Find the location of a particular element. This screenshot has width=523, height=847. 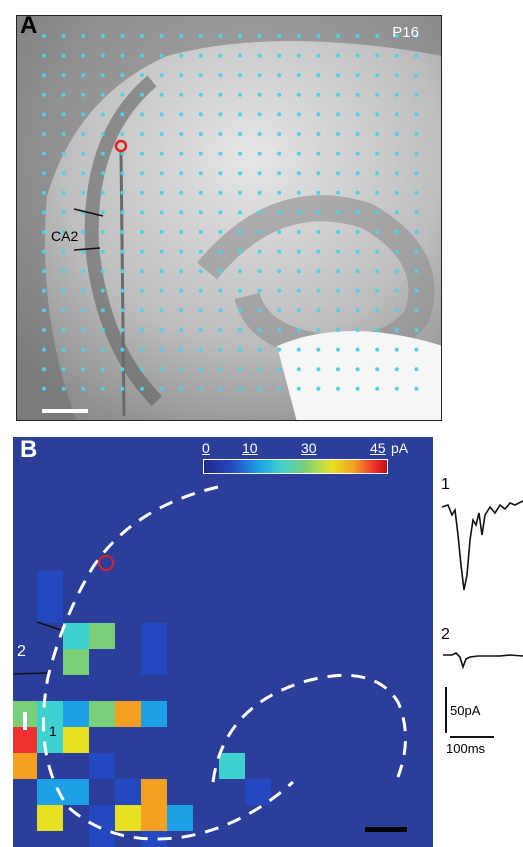

time-scale-label: 100ms is located at coordinates (466, 748).